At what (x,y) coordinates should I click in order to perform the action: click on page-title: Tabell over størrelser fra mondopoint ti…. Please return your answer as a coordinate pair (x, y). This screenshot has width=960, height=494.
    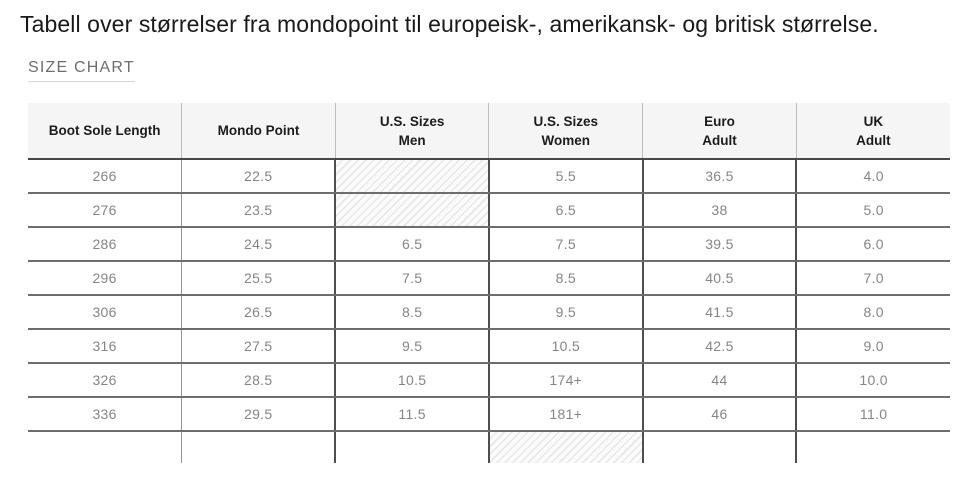
    Looking at the image, I should click on (449, 24).